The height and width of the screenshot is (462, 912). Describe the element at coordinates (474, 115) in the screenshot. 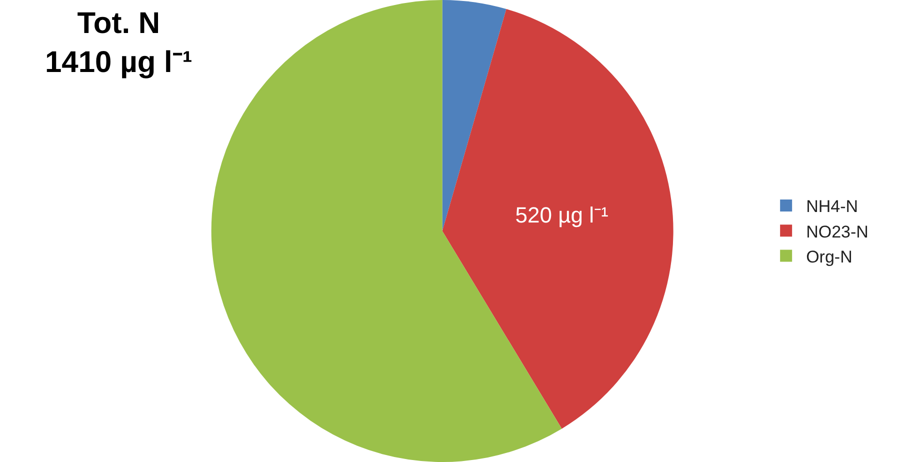

I see `pie-slice` at that location.